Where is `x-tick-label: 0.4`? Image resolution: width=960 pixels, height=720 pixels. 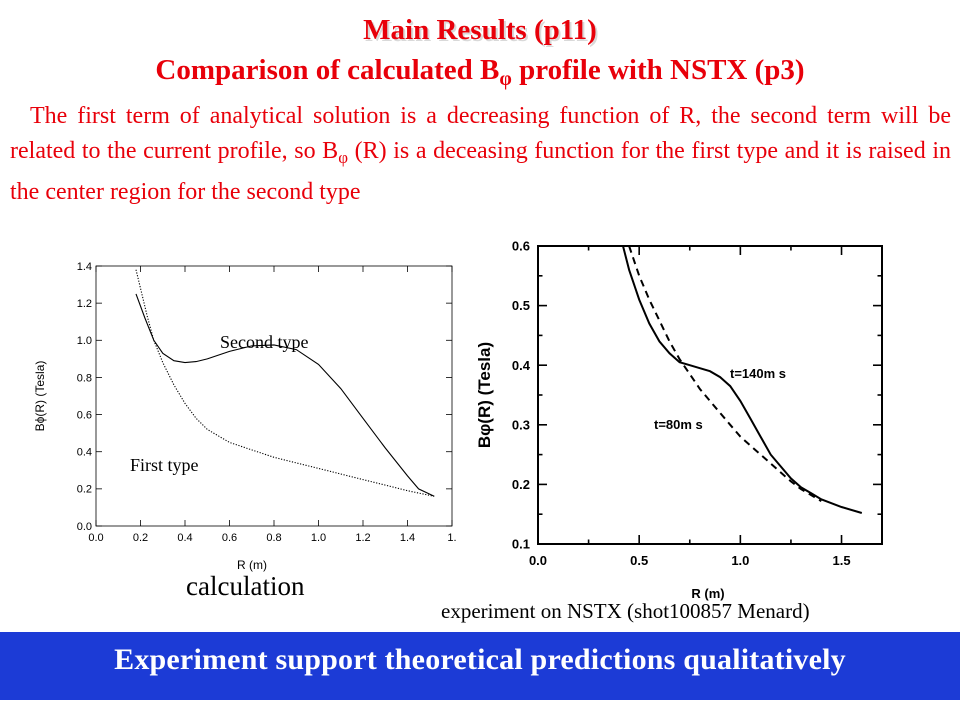 x-tick-label: 0.4 is located at coordinates (184, 538).